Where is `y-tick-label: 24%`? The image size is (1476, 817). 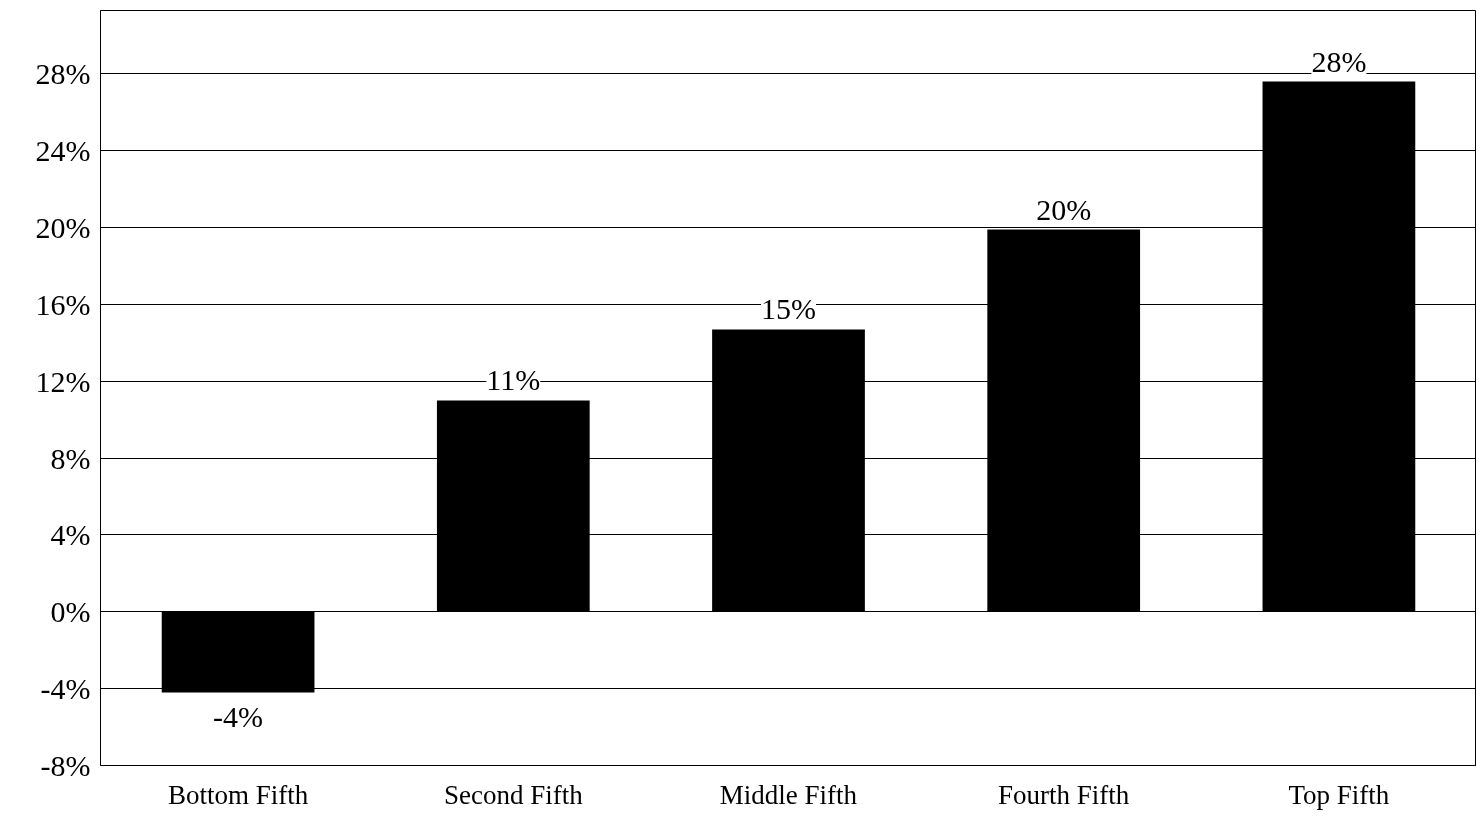
y-tick-label: 24% is located at coordinates (63, 151).